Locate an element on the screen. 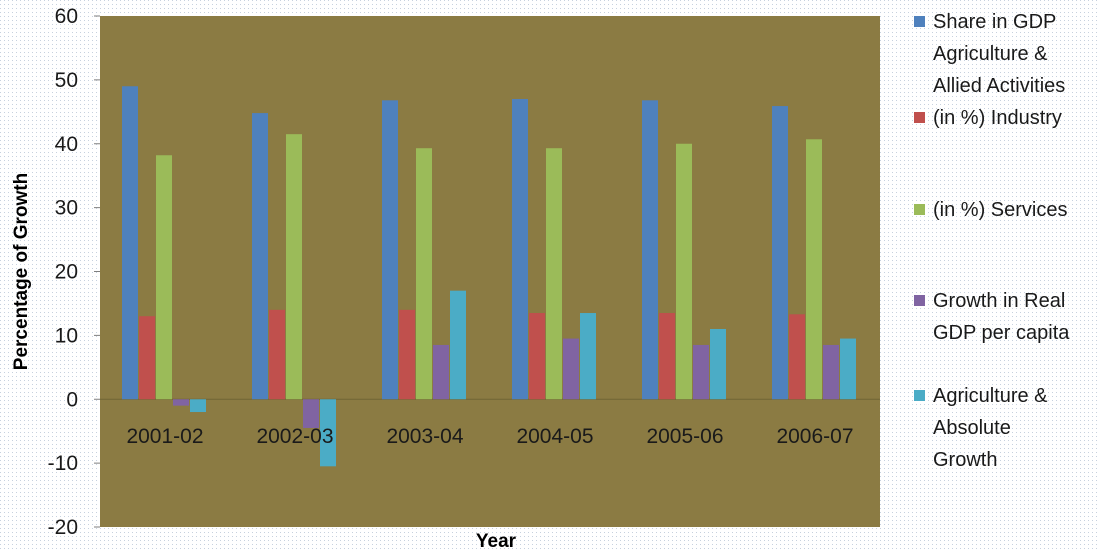 This screenshot has width=1098, height=550. y-axis-title: Percentage of Growth is located at coordinates (21, 271).